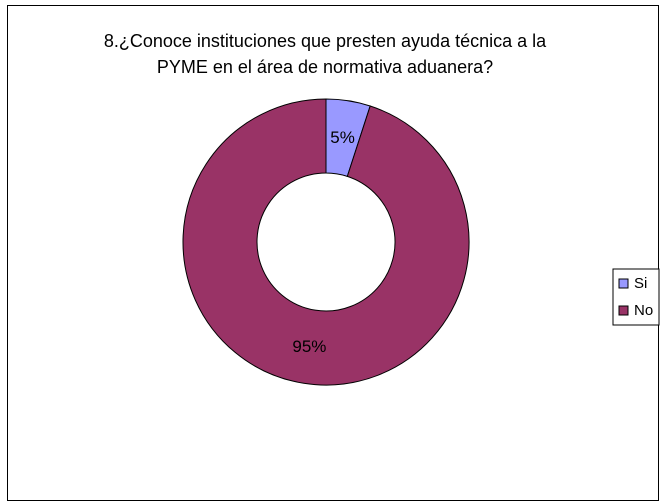  Describe the element at coordinates (342, 137) in the screenshot. I see `data-label-si: 5%` at that location.